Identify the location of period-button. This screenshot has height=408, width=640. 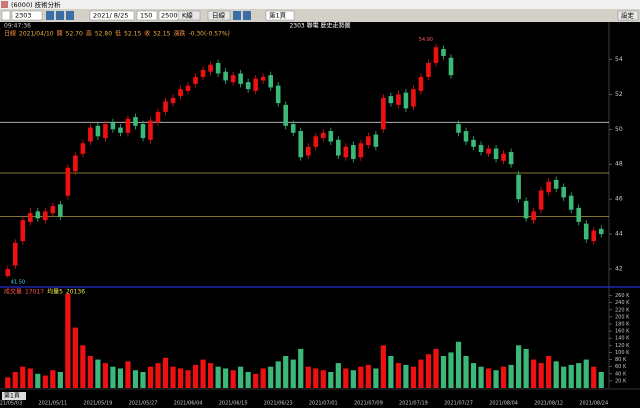
(219, 15).